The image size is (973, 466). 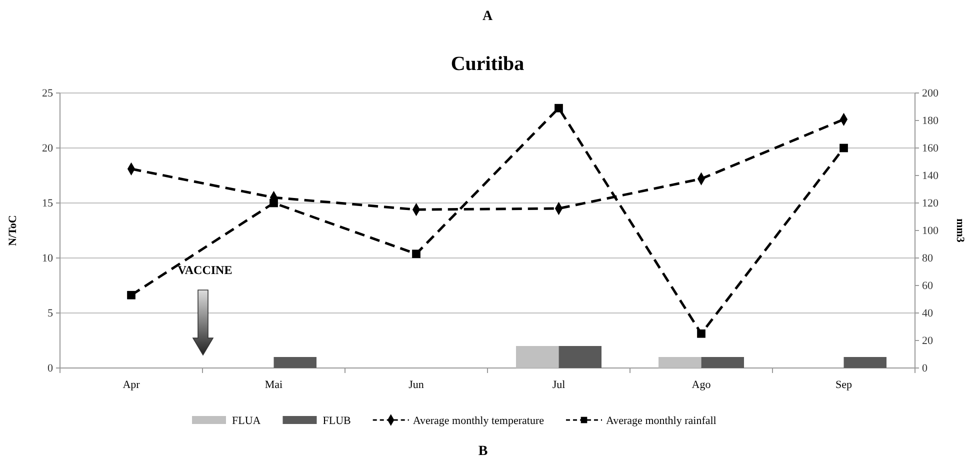 What do you see at coordinates (48, 258) in the screenshot?
I see `y-tick-label: 10` at bounding box center [48, 258].